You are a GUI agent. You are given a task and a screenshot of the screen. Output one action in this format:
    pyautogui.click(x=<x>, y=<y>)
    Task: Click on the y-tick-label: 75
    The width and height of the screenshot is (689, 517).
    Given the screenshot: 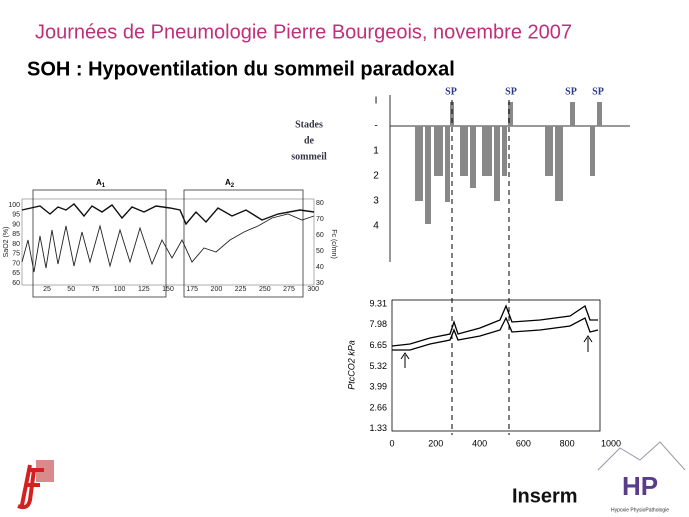 What is the action you would take?
    pyautogui.click(x=16, y=254)
    